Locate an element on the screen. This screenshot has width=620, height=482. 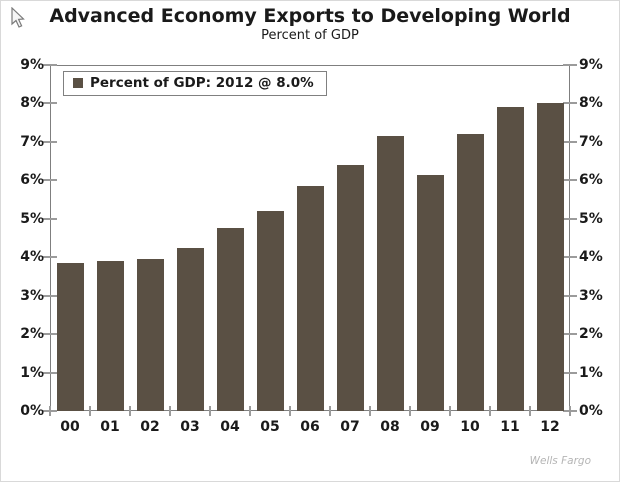
y-axis-label-right: 9% is located at coordinates (591, 65).